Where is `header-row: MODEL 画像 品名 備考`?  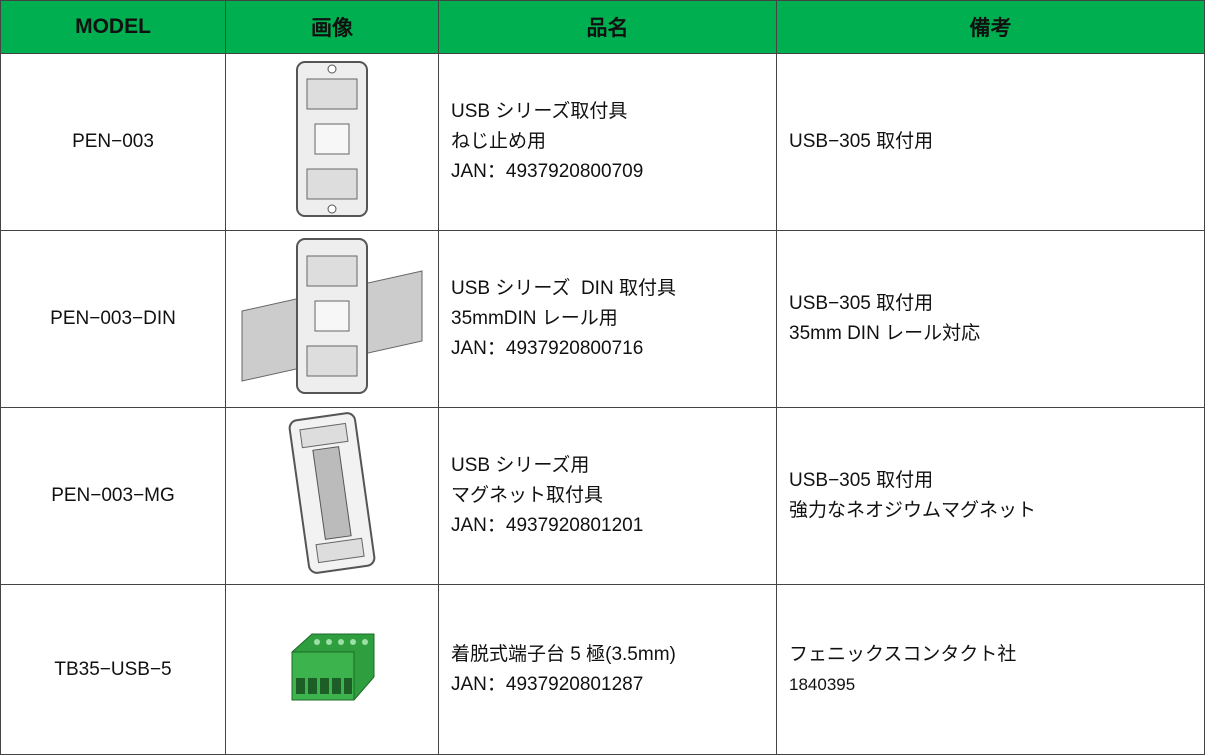
header-row: MODEL 画像 品名 備考 is located at coordinates (602, 27).